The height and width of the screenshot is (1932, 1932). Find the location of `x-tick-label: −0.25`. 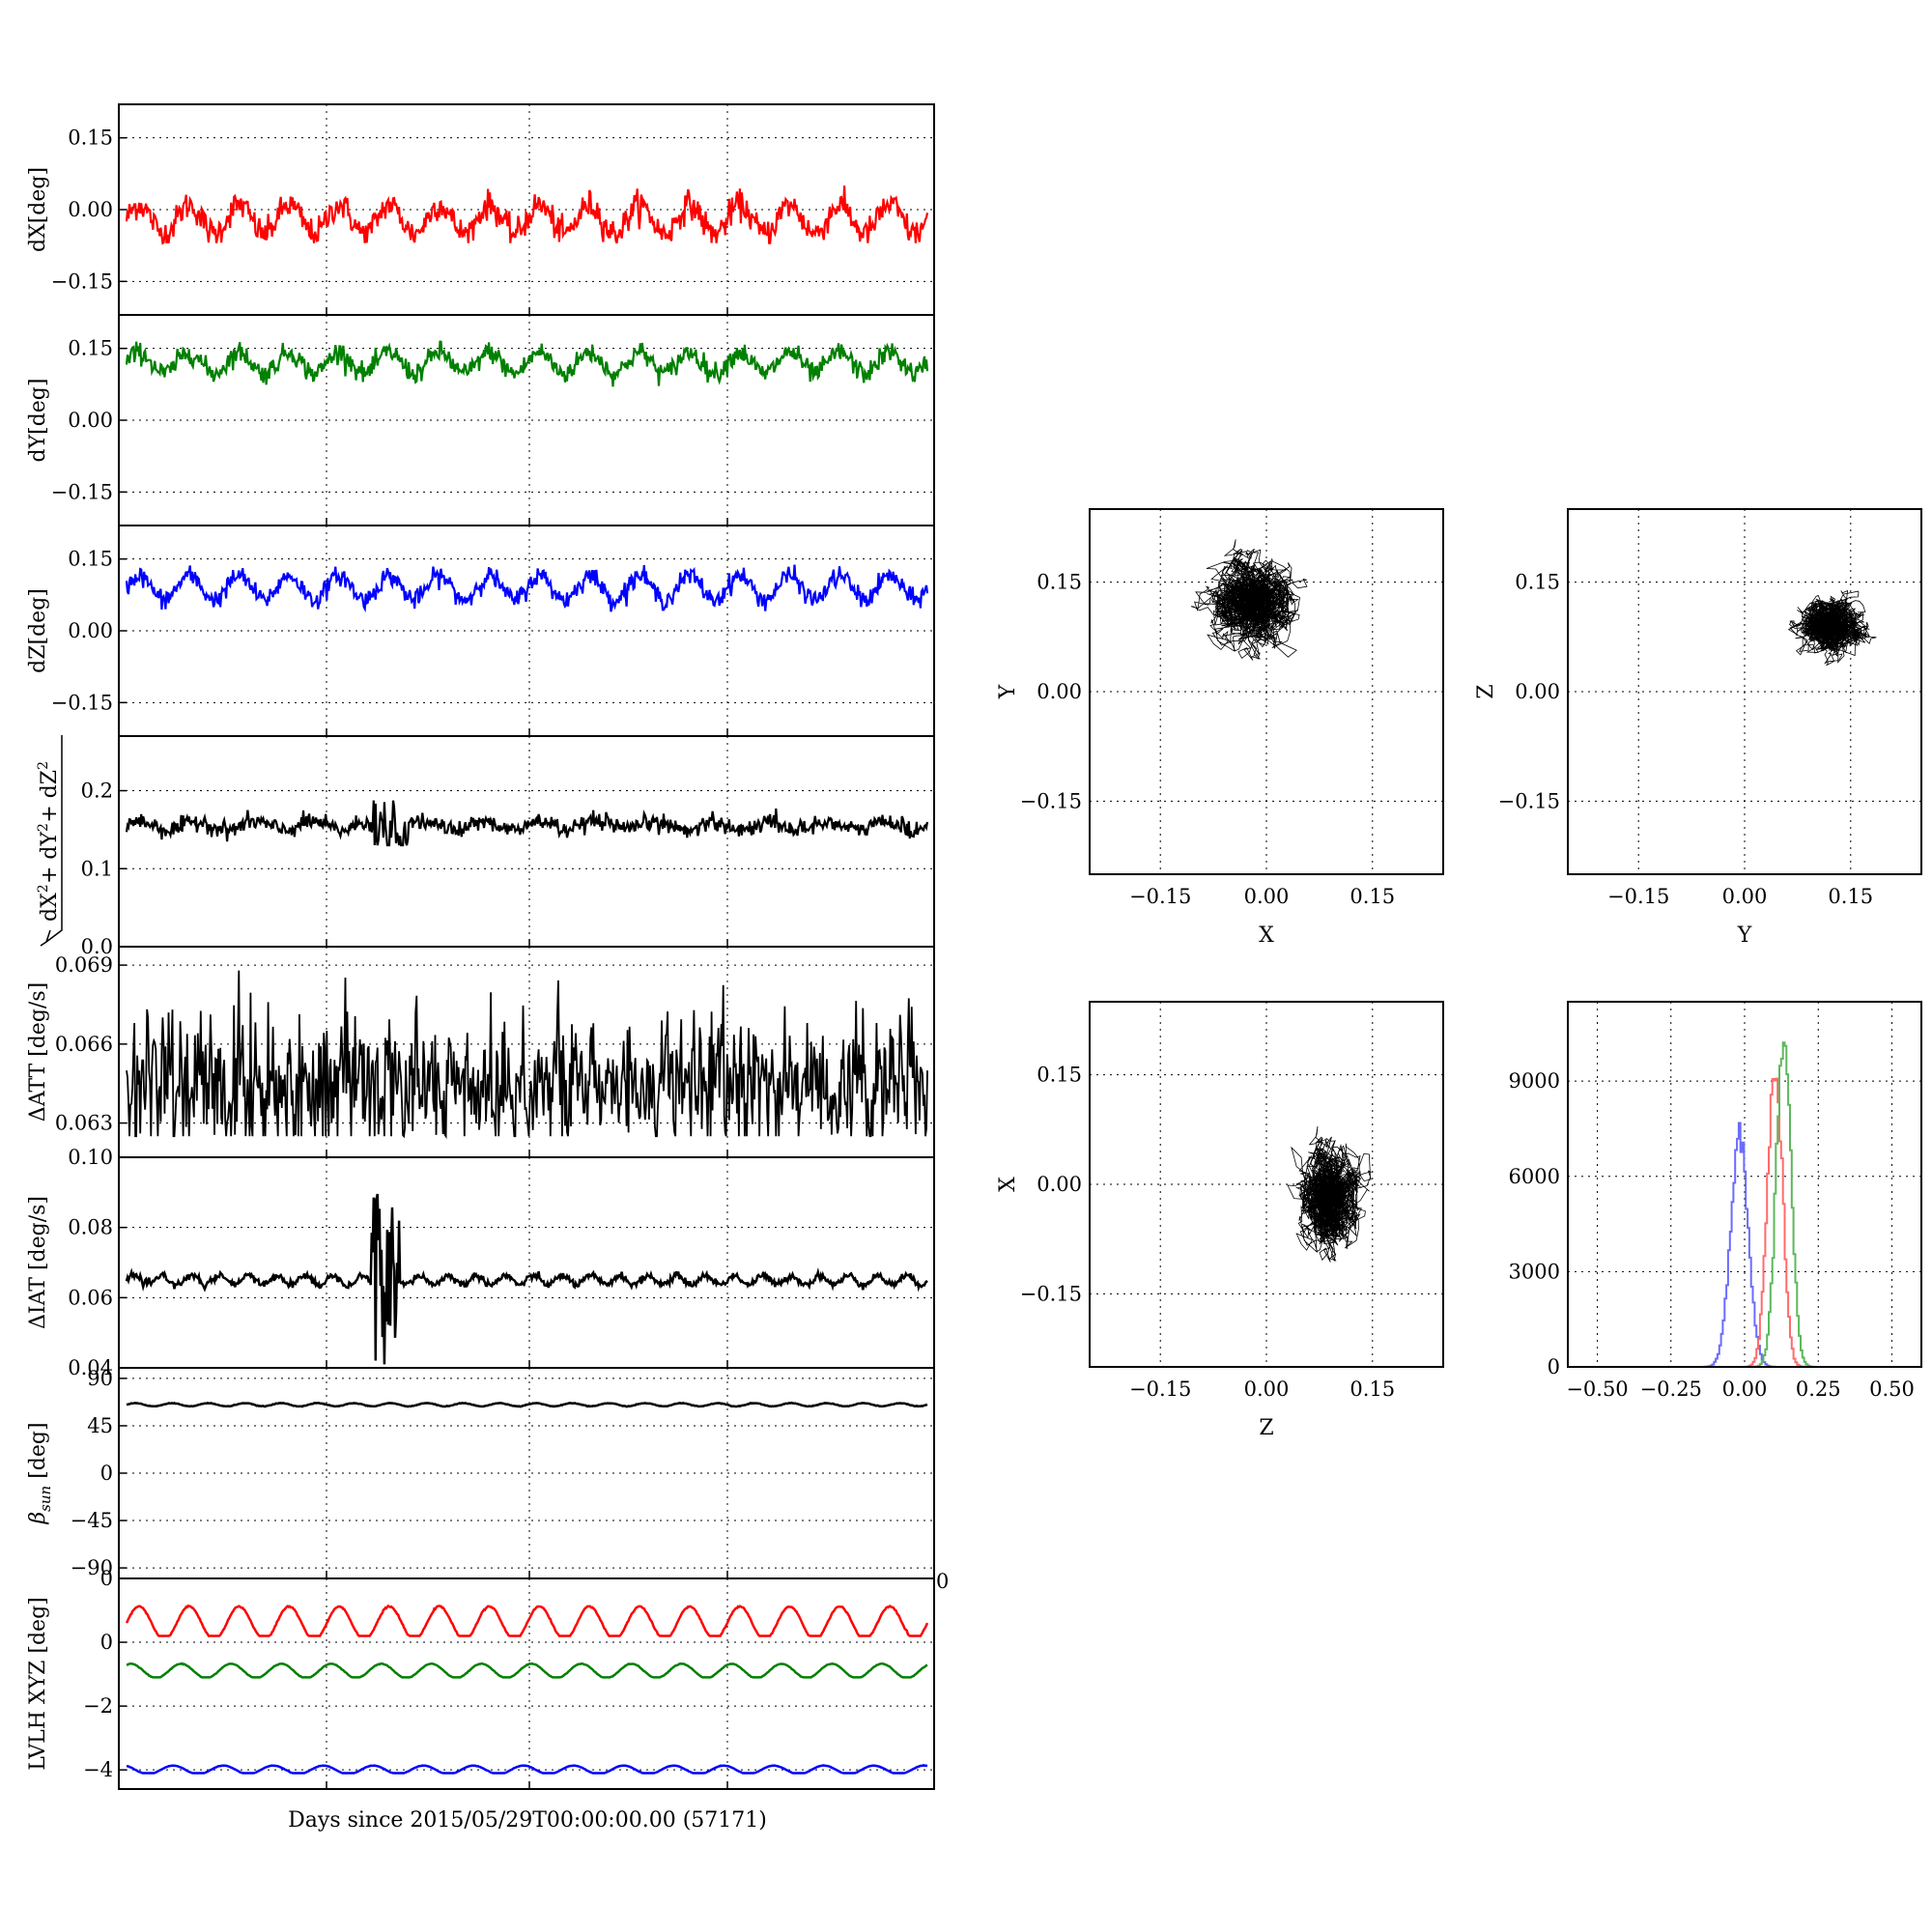

x-tick-label: −0.25 is located at coordinates (1671, 1389).